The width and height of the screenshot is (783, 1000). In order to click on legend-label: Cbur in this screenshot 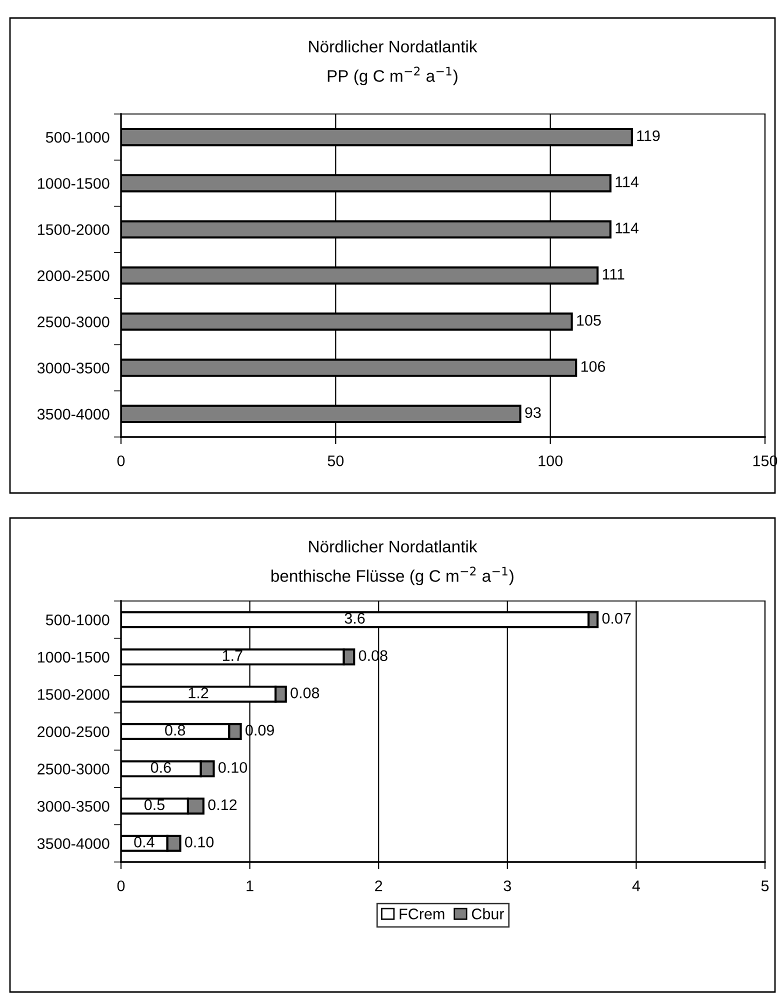, I will do `click(488, 914)`.